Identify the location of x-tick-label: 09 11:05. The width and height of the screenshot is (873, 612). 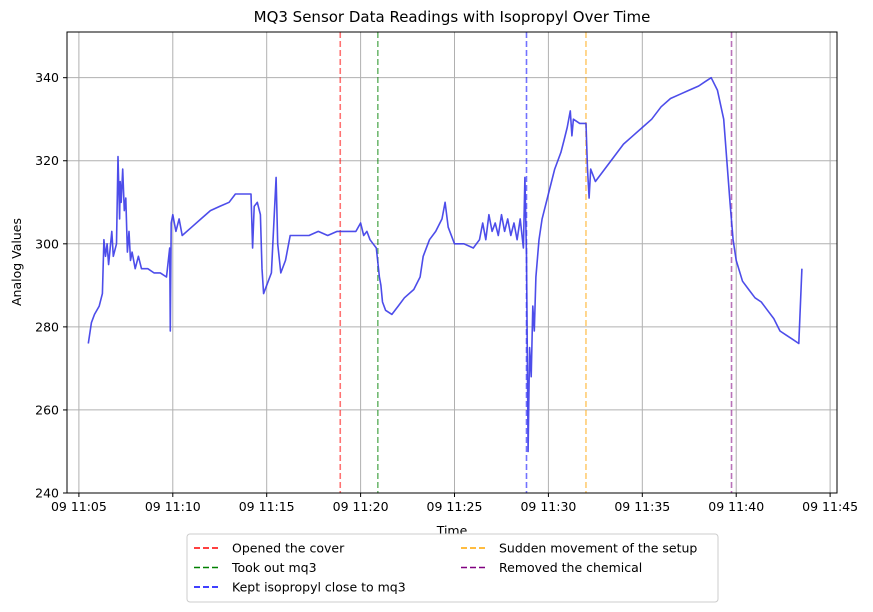
(79, 506).